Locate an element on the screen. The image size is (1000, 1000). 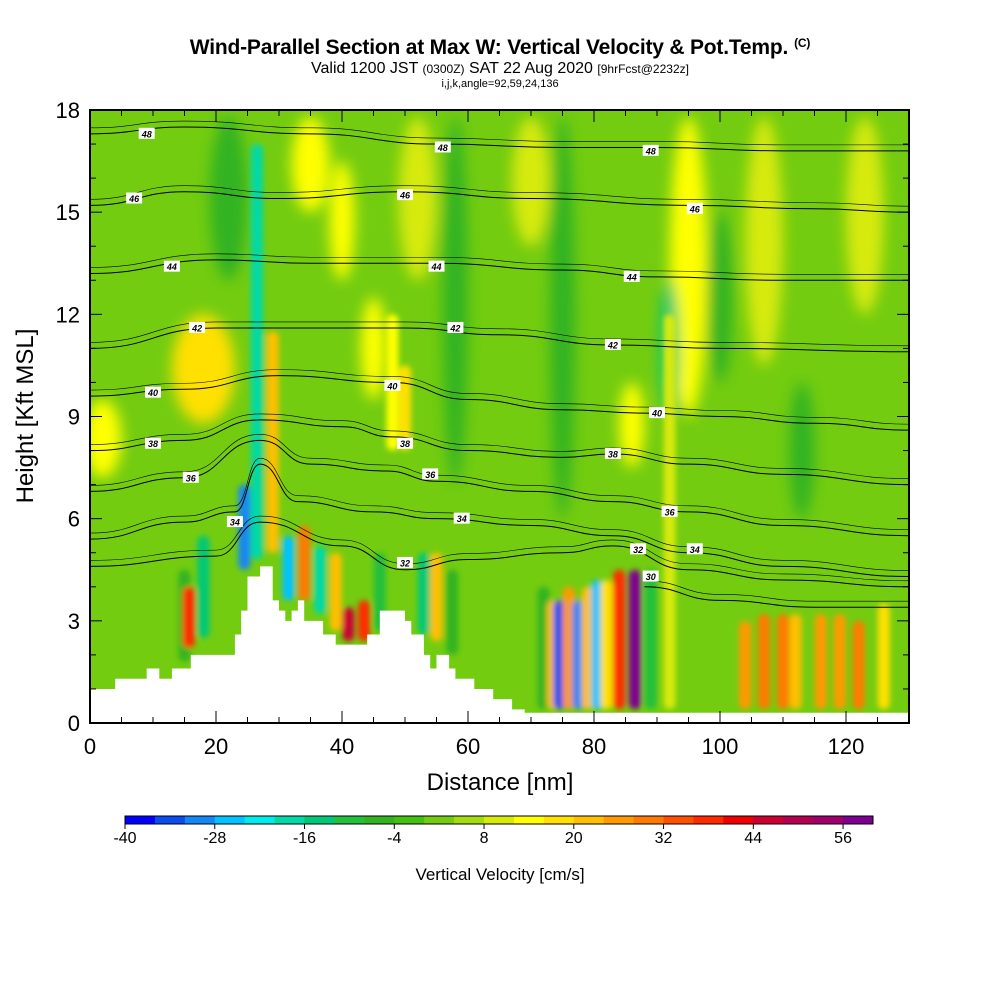
contour-label-text: 48 is located at coordinates (442, 148).